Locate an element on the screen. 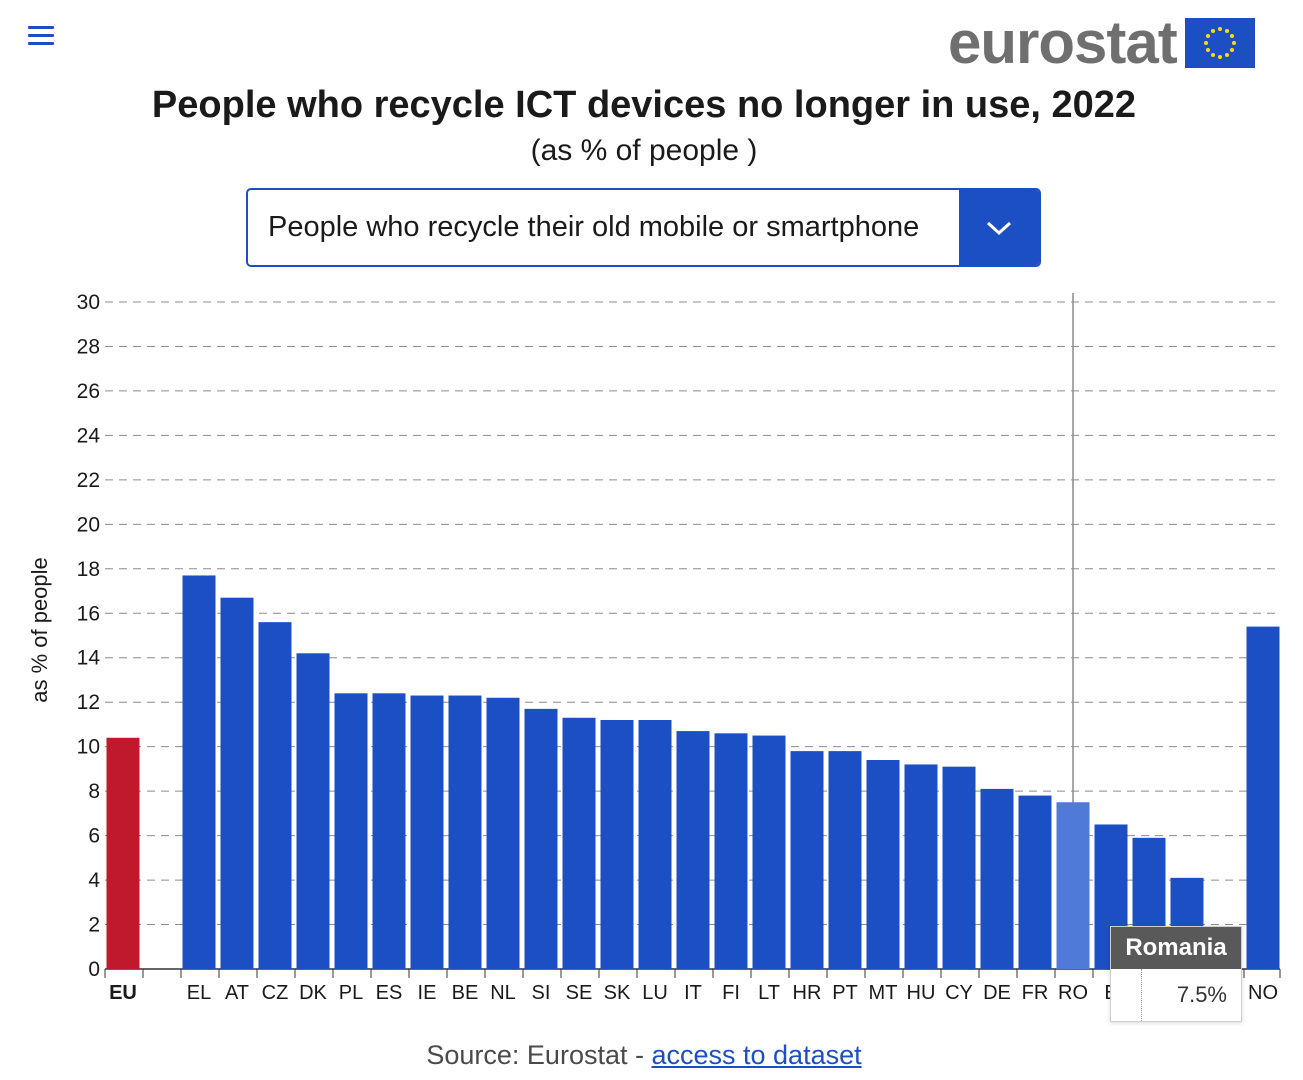  y-tick-label: 28 is located at coordinates (88, 346).